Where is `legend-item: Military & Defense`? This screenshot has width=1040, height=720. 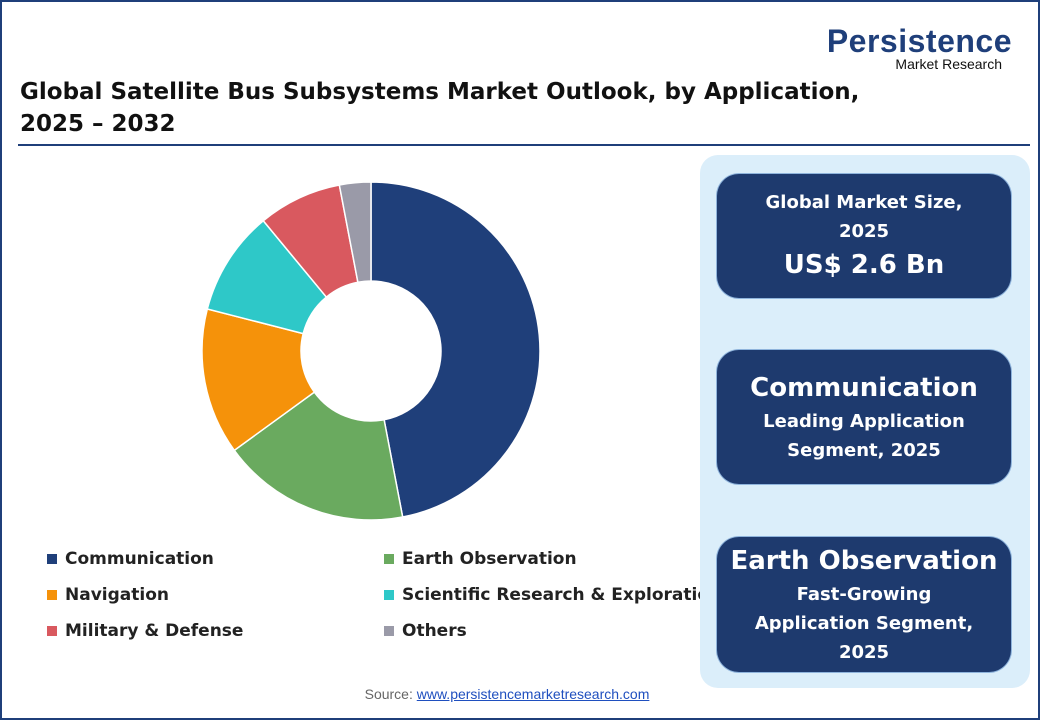 legend-item: Military & Defense is located at coordinates (145, 631).